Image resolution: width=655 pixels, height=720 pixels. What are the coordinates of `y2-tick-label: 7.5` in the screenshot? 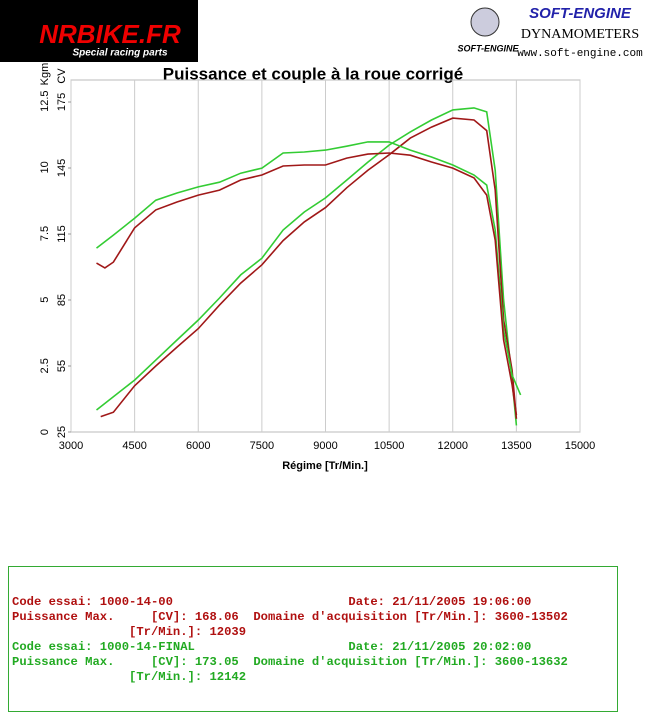 It's located at (45, 233).